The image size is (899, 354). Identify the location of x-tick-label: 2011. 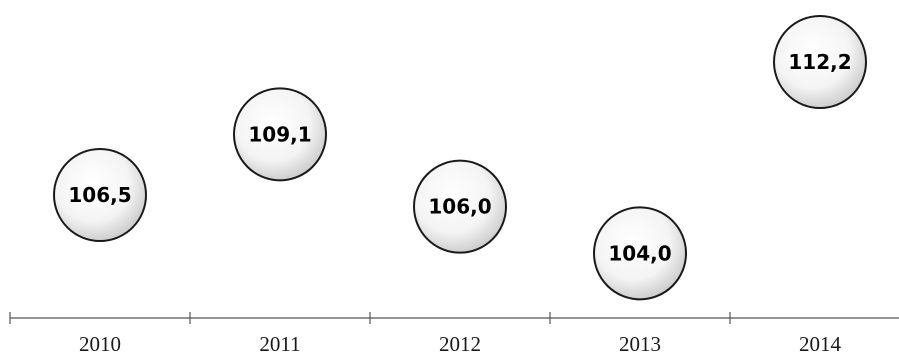
(279, 343).